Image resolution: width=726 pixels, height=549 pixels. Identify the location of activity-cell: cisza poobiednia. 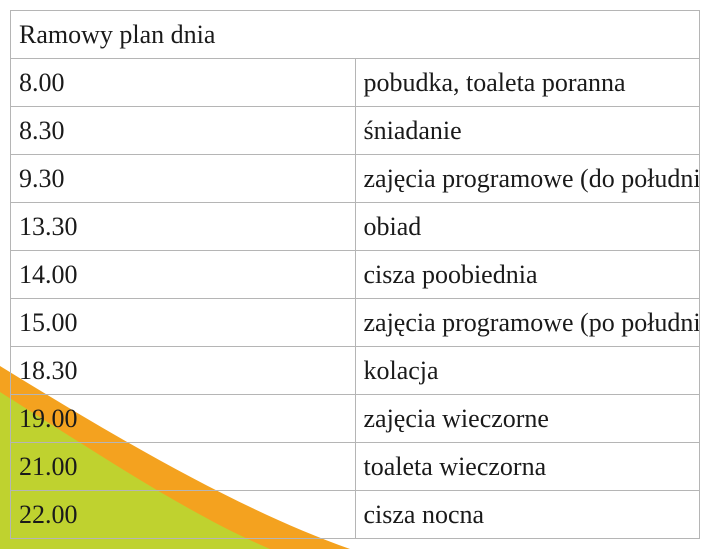
(527, 274).